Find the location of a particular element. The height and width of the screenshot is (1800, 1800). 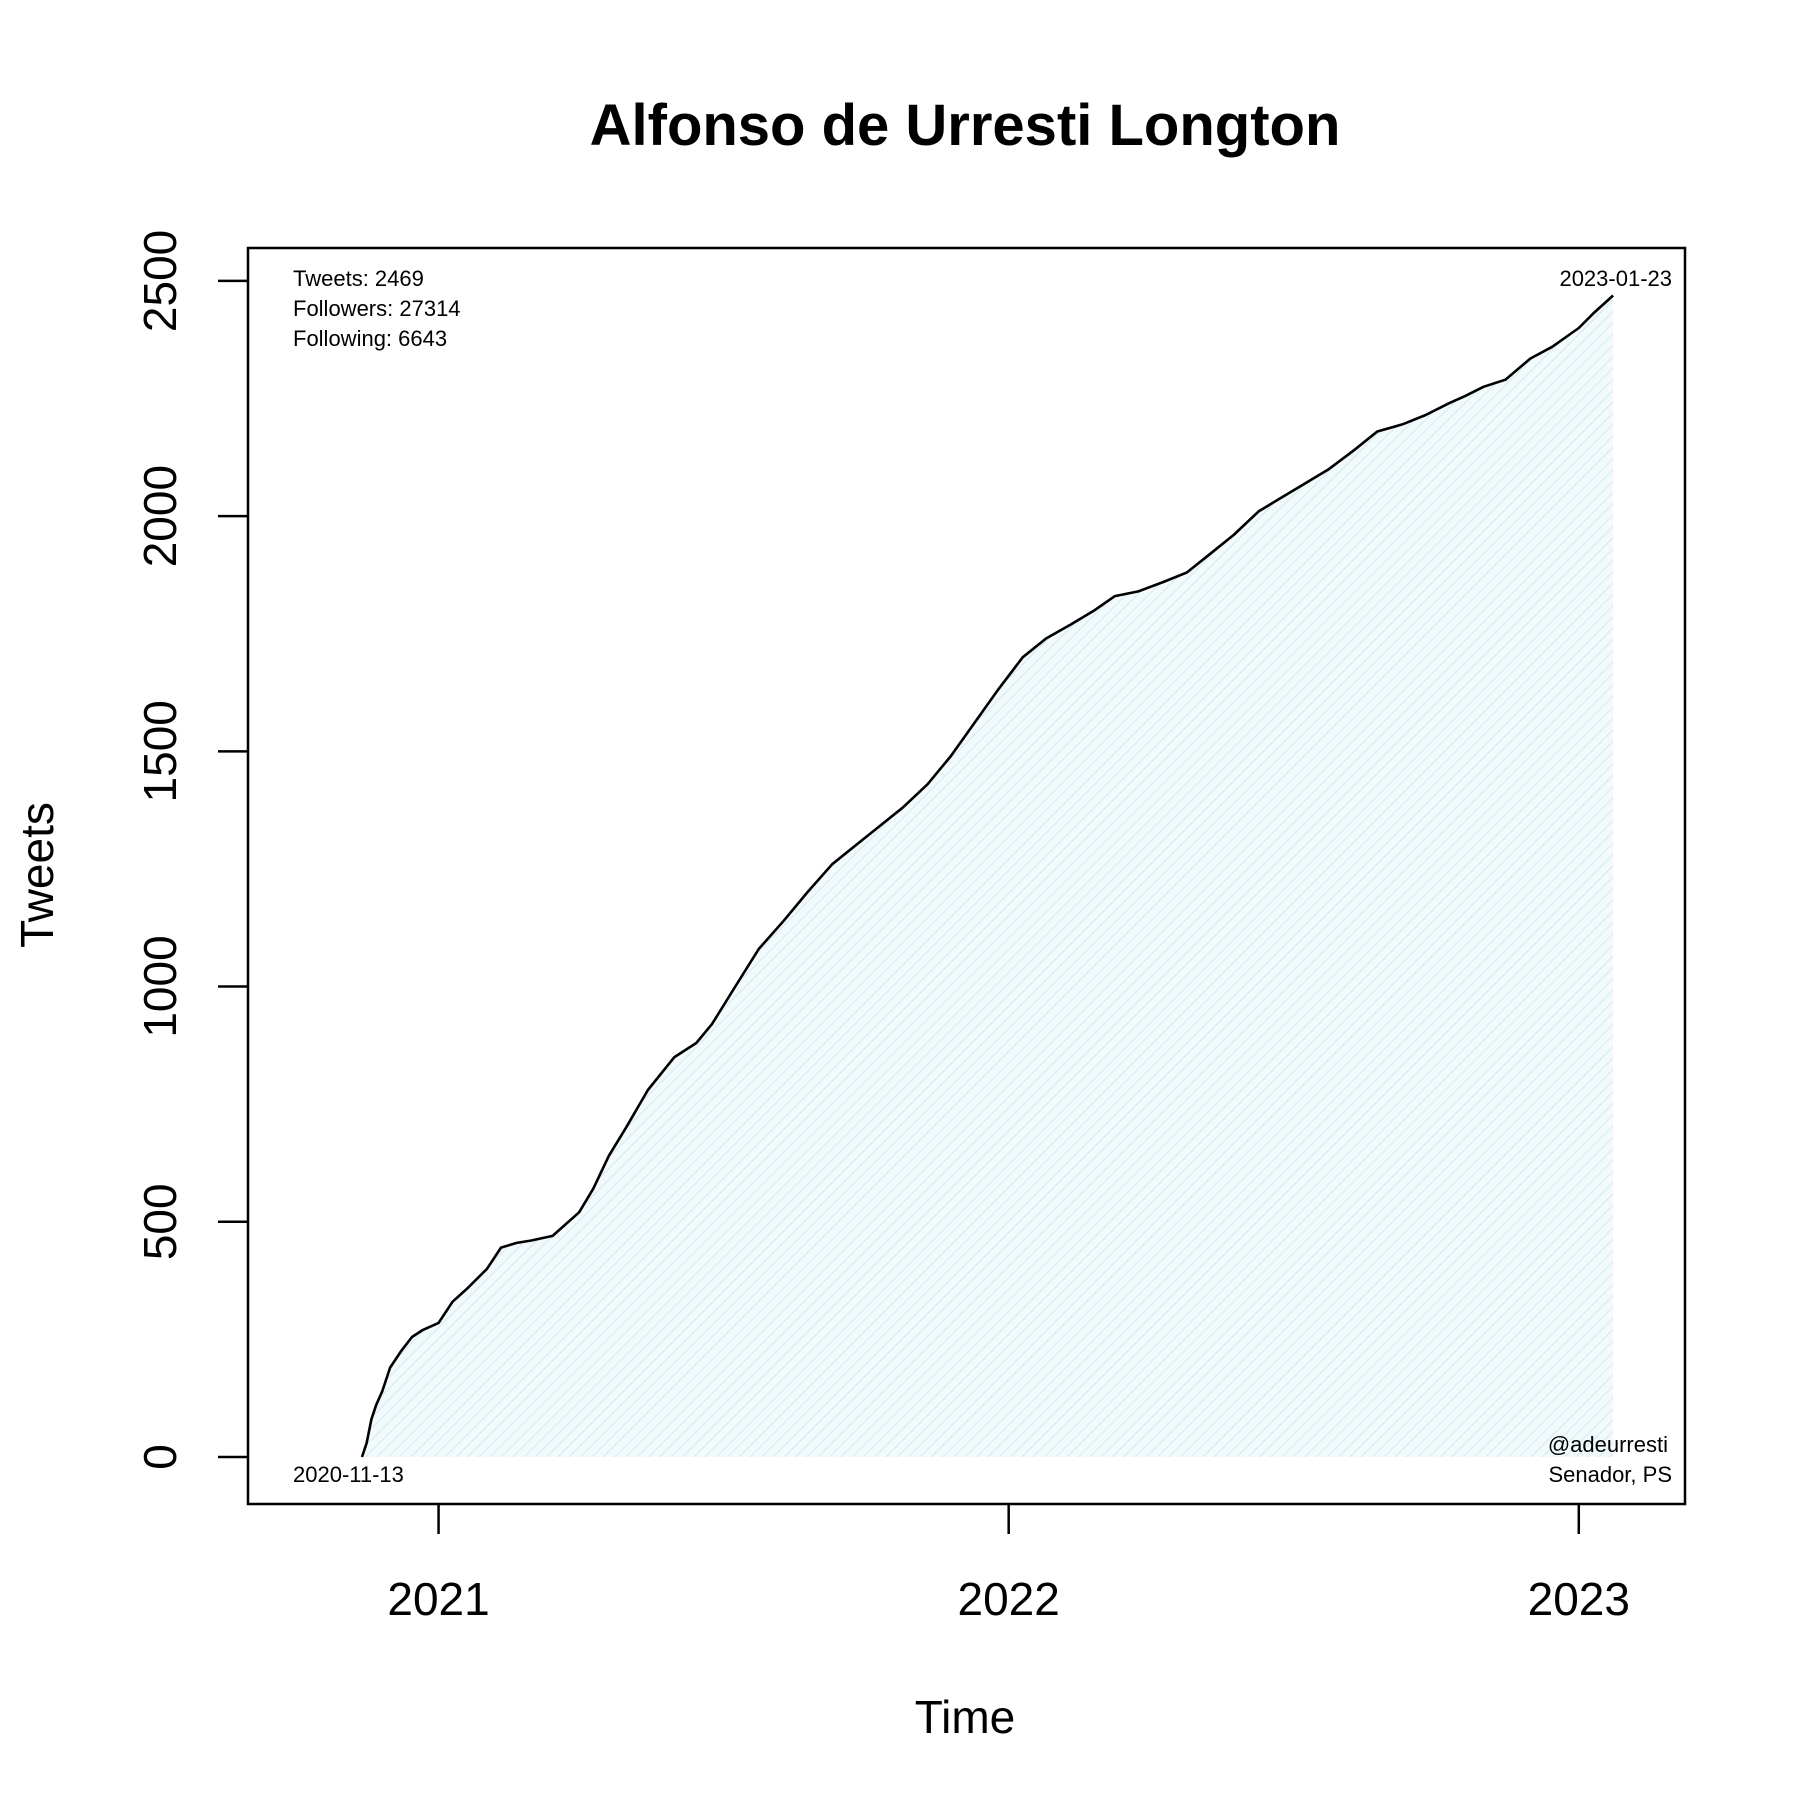

stat-tweets: Tweets: 2469 is located at coordinates (358, 278).